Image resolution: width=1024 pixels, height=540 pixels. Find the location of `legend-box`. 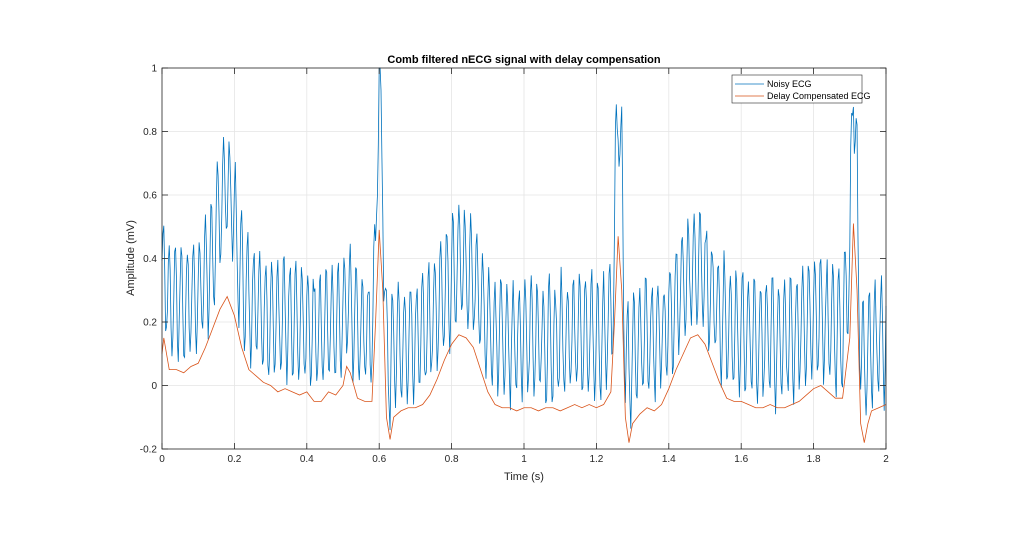

legend-box is located at coordinates (797, 89).